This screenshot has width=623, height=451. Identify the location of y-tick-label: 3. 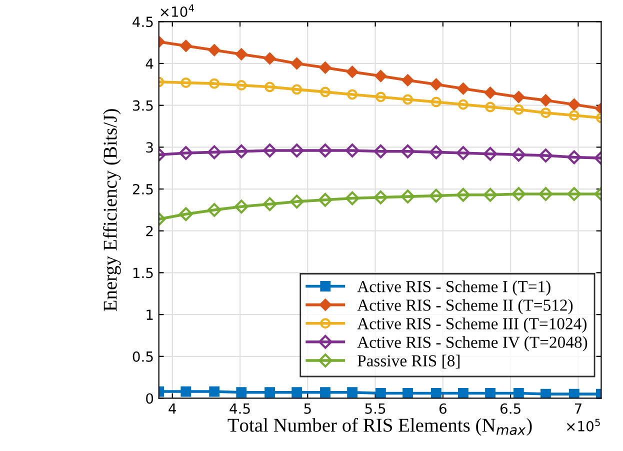
(149, 147).